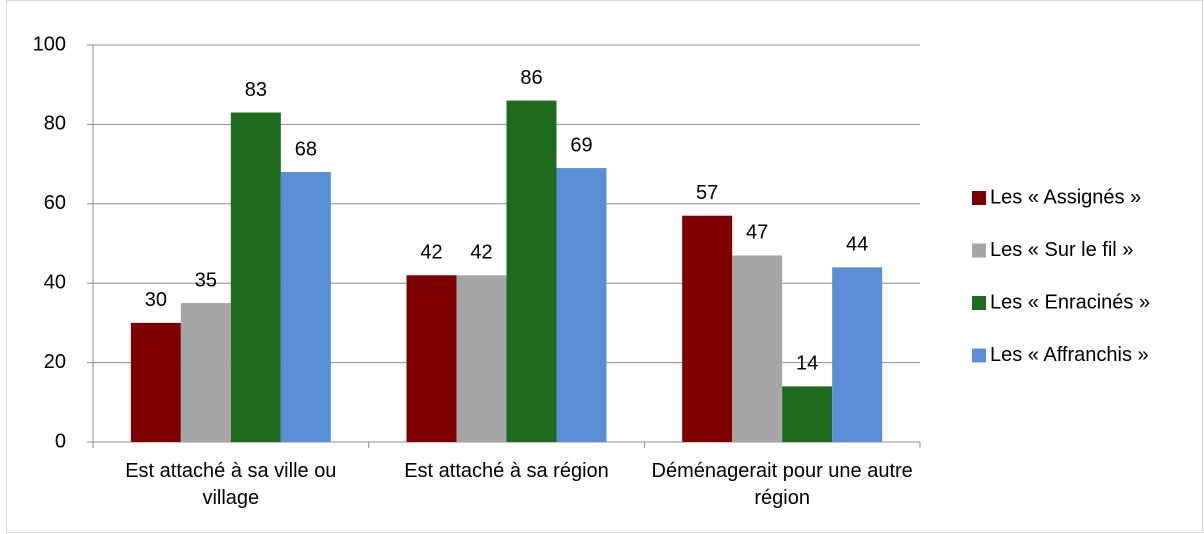  Describe the element at coordinates (60, 441) in the screenshot. I see `y-tick-label: 0` at that location.